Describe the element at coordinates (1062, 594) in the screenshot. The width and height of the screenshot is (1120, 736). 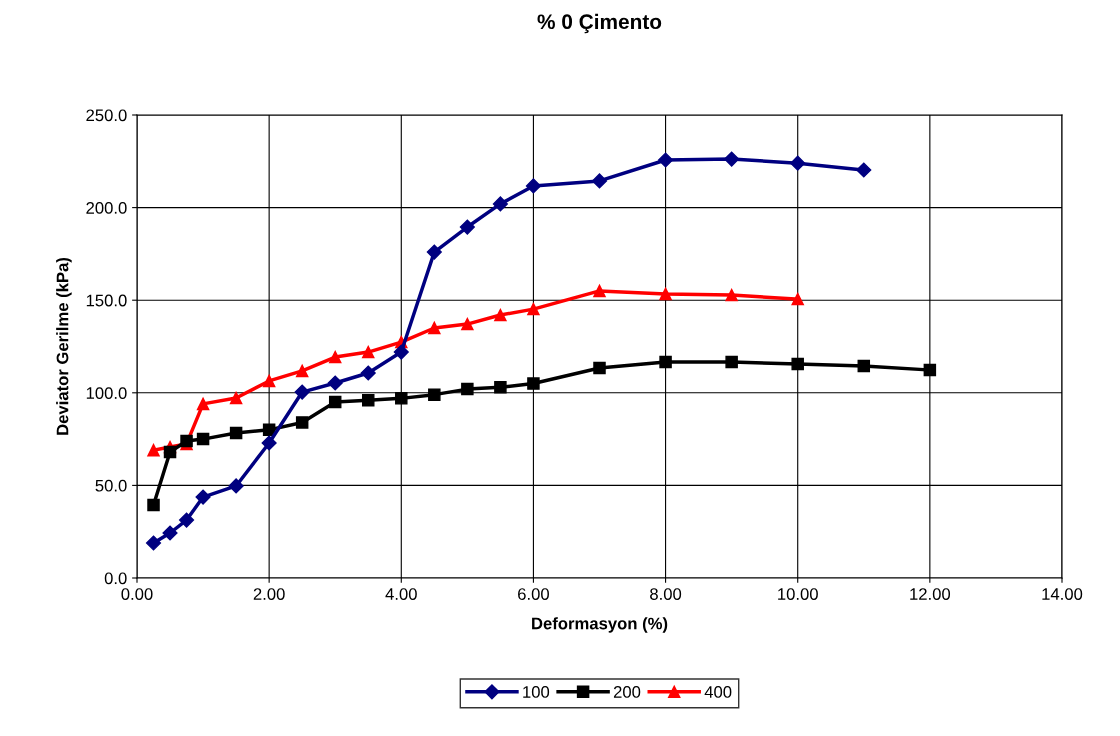
I see `x-tick-label: 14.00` at that location.